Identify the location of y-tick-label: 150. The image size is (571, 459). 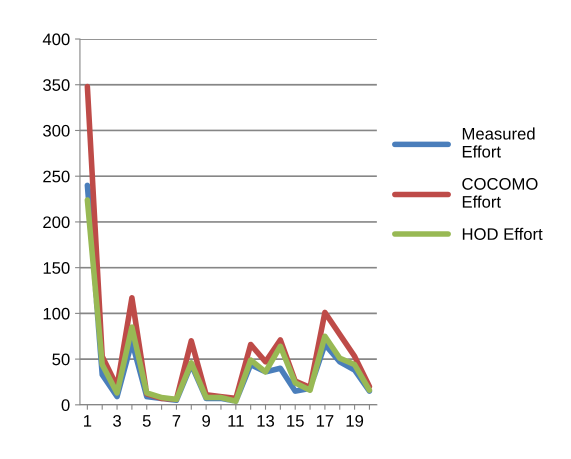
(57, 268).